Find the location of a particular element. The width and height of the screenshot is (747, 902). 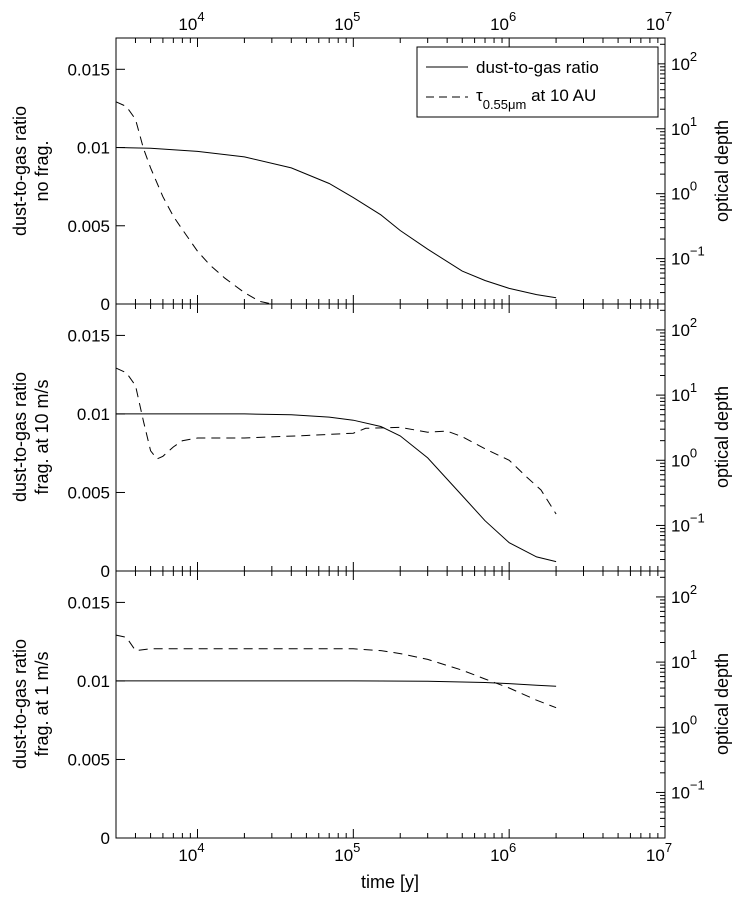

legend-label-optical-depth: τ0.55μm at 10 AU is located at coordinates (536, 99).